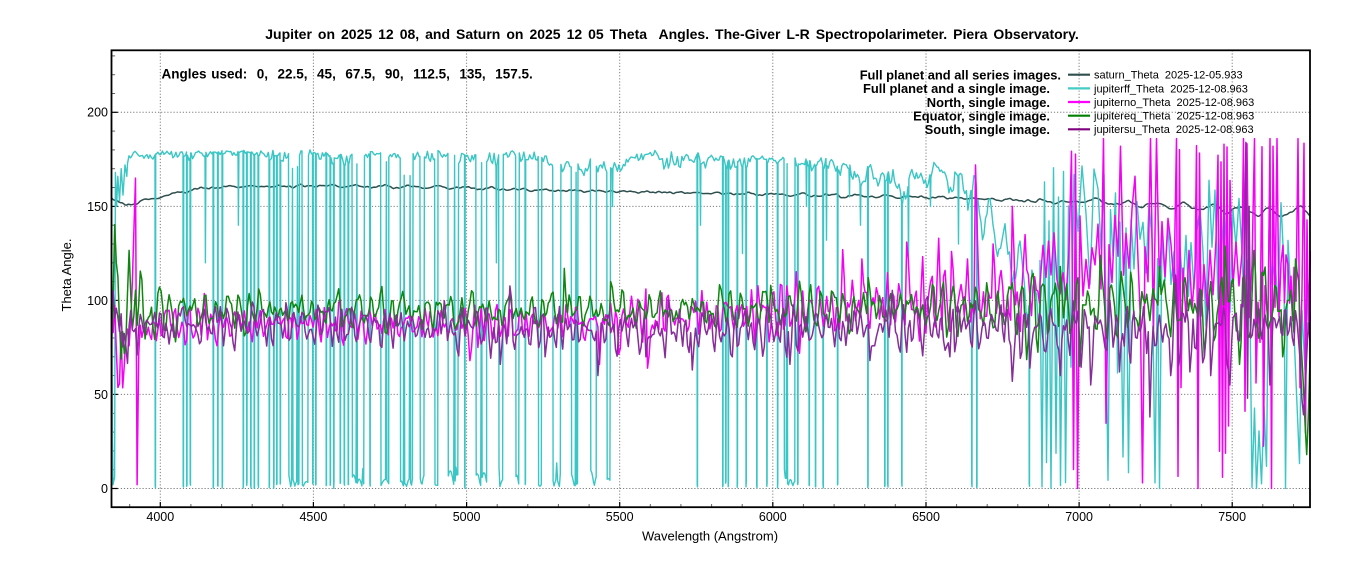  Describe the element at coordinates (160, 517) in the screenshot. I see `svg-text: 4000` at that location.